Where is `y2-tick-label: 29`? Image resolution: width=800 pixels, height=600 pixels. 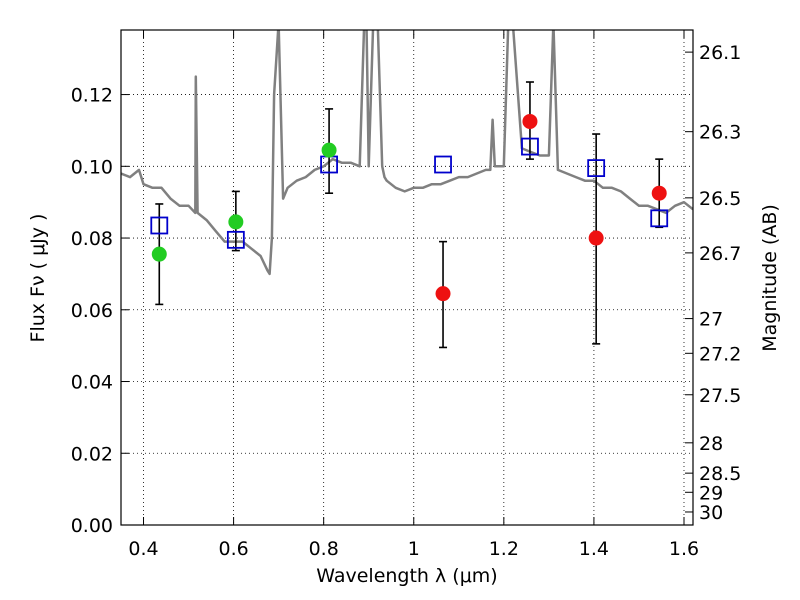
y2-tick-label: 29 is located at coordinates (711, 493).